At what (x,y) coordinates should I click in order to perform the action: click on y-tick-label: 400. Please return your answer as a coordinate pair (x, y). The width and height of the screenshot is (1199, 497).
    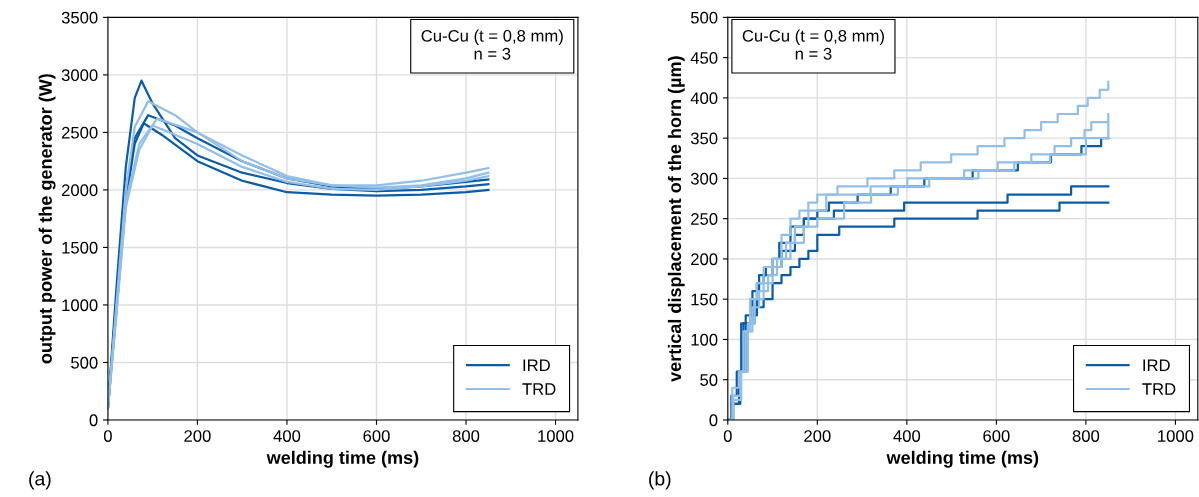
    Looking at the image, I should click on (704, 98).